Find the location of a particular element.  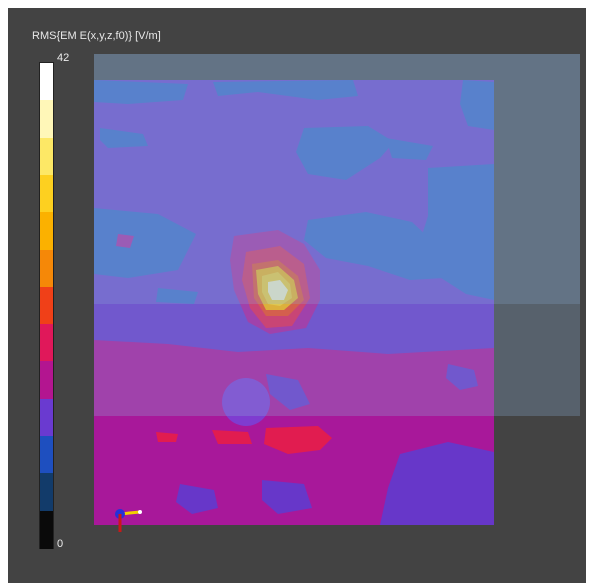

colorbar-max-label: 42 is located at coordinates (63, 58).